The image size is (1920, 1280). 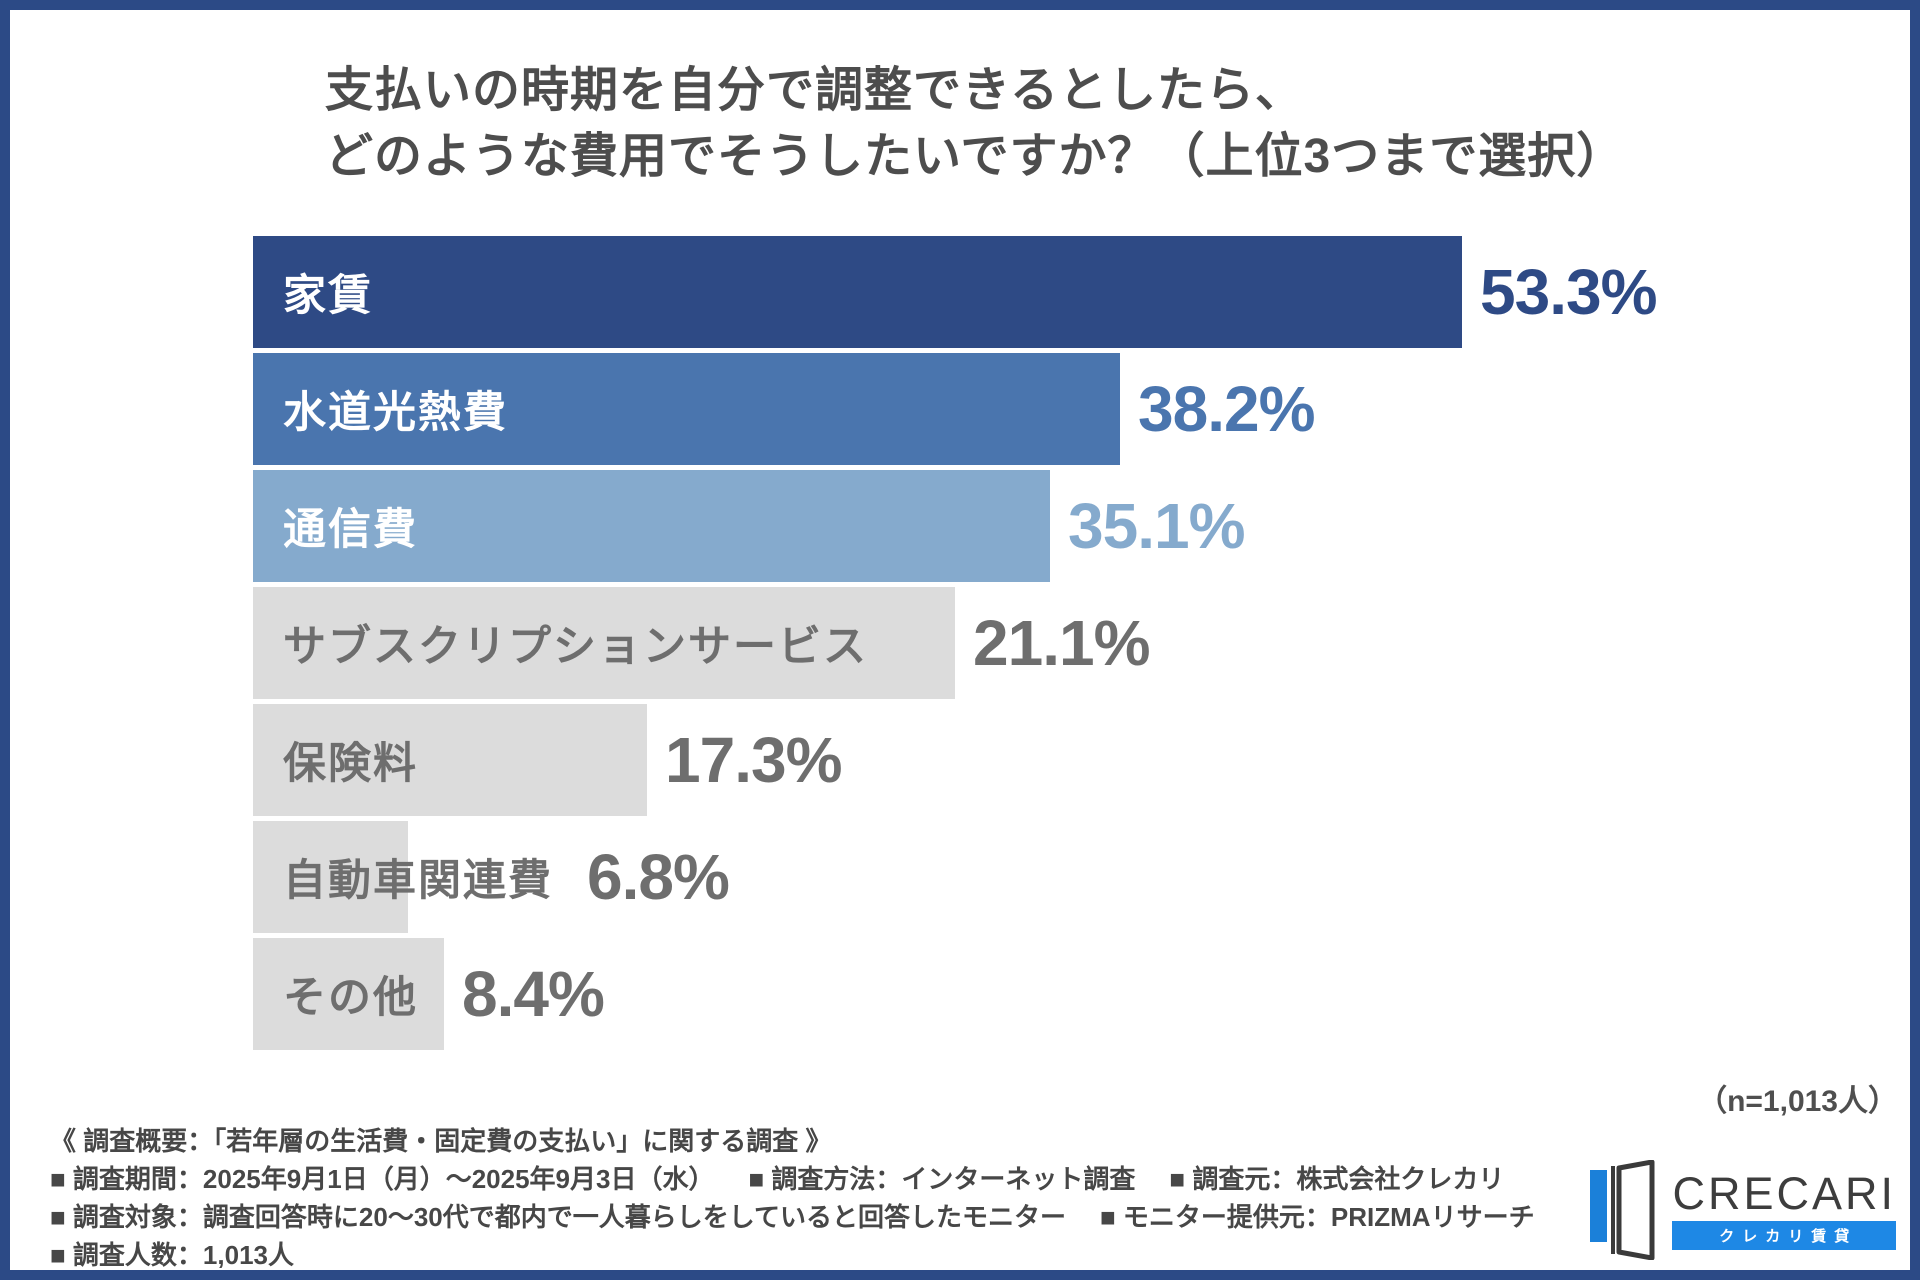 I want to click on logo-text: CRECARI クレカリ賃貸, so click(x=1784, y=1210).